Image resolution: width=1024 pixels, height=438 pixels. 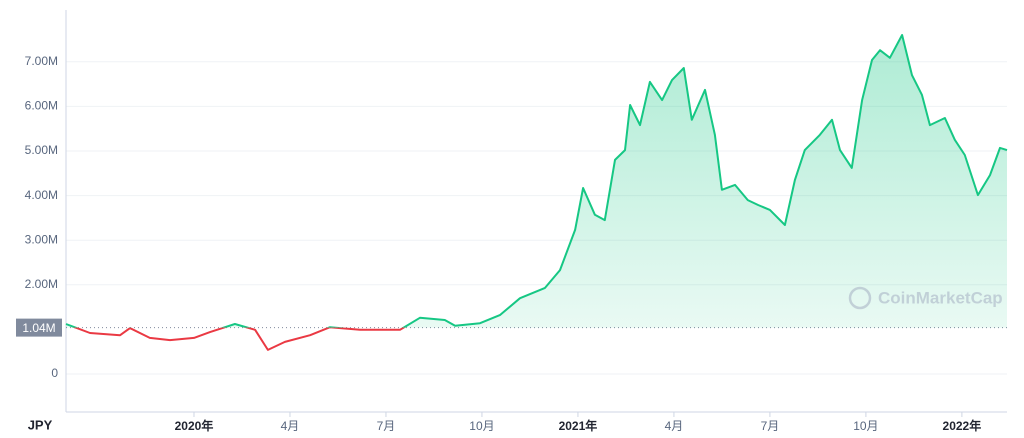 I want to click on reference-label: 1.04M, so click(x=38, y=328).